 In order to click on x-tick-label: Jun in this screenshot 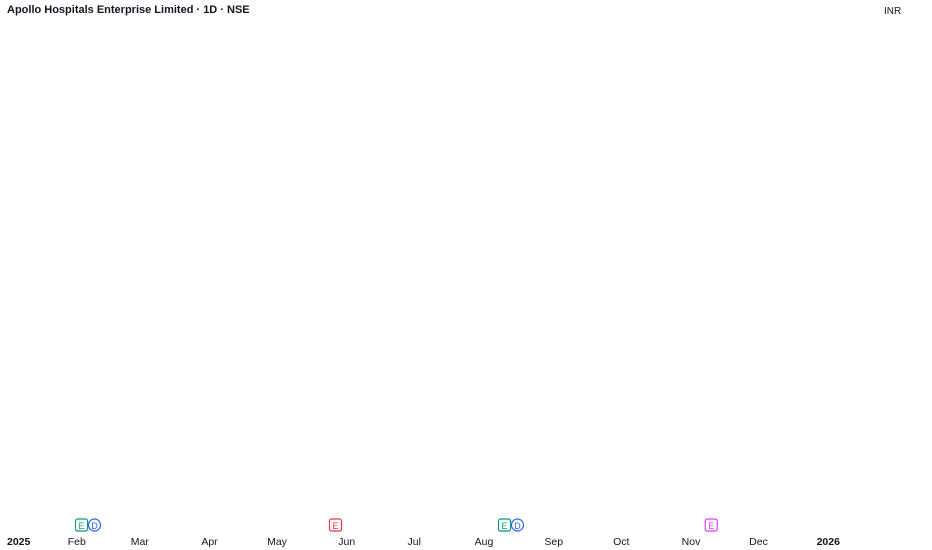, I will do `click(346, 542)`.